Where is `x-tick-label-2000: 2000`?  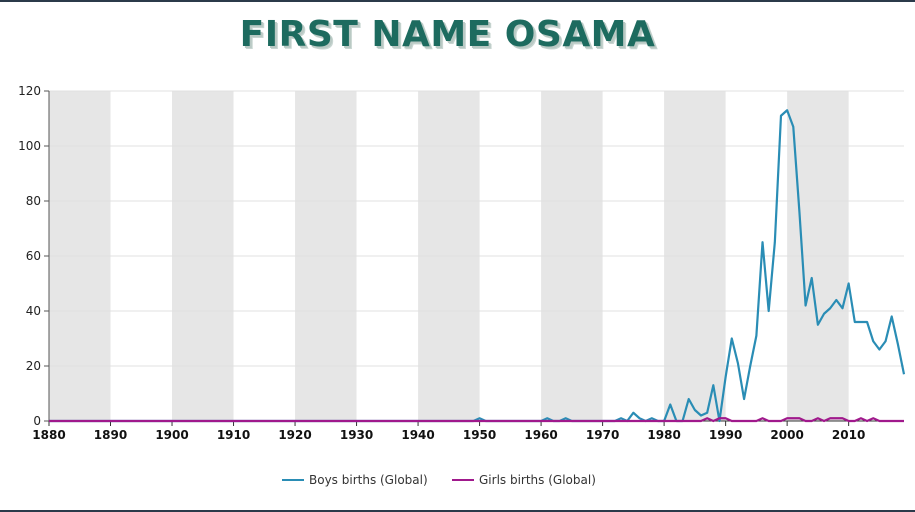 x-tick-label-2000: 2000 is located at coordinates (786, 435).